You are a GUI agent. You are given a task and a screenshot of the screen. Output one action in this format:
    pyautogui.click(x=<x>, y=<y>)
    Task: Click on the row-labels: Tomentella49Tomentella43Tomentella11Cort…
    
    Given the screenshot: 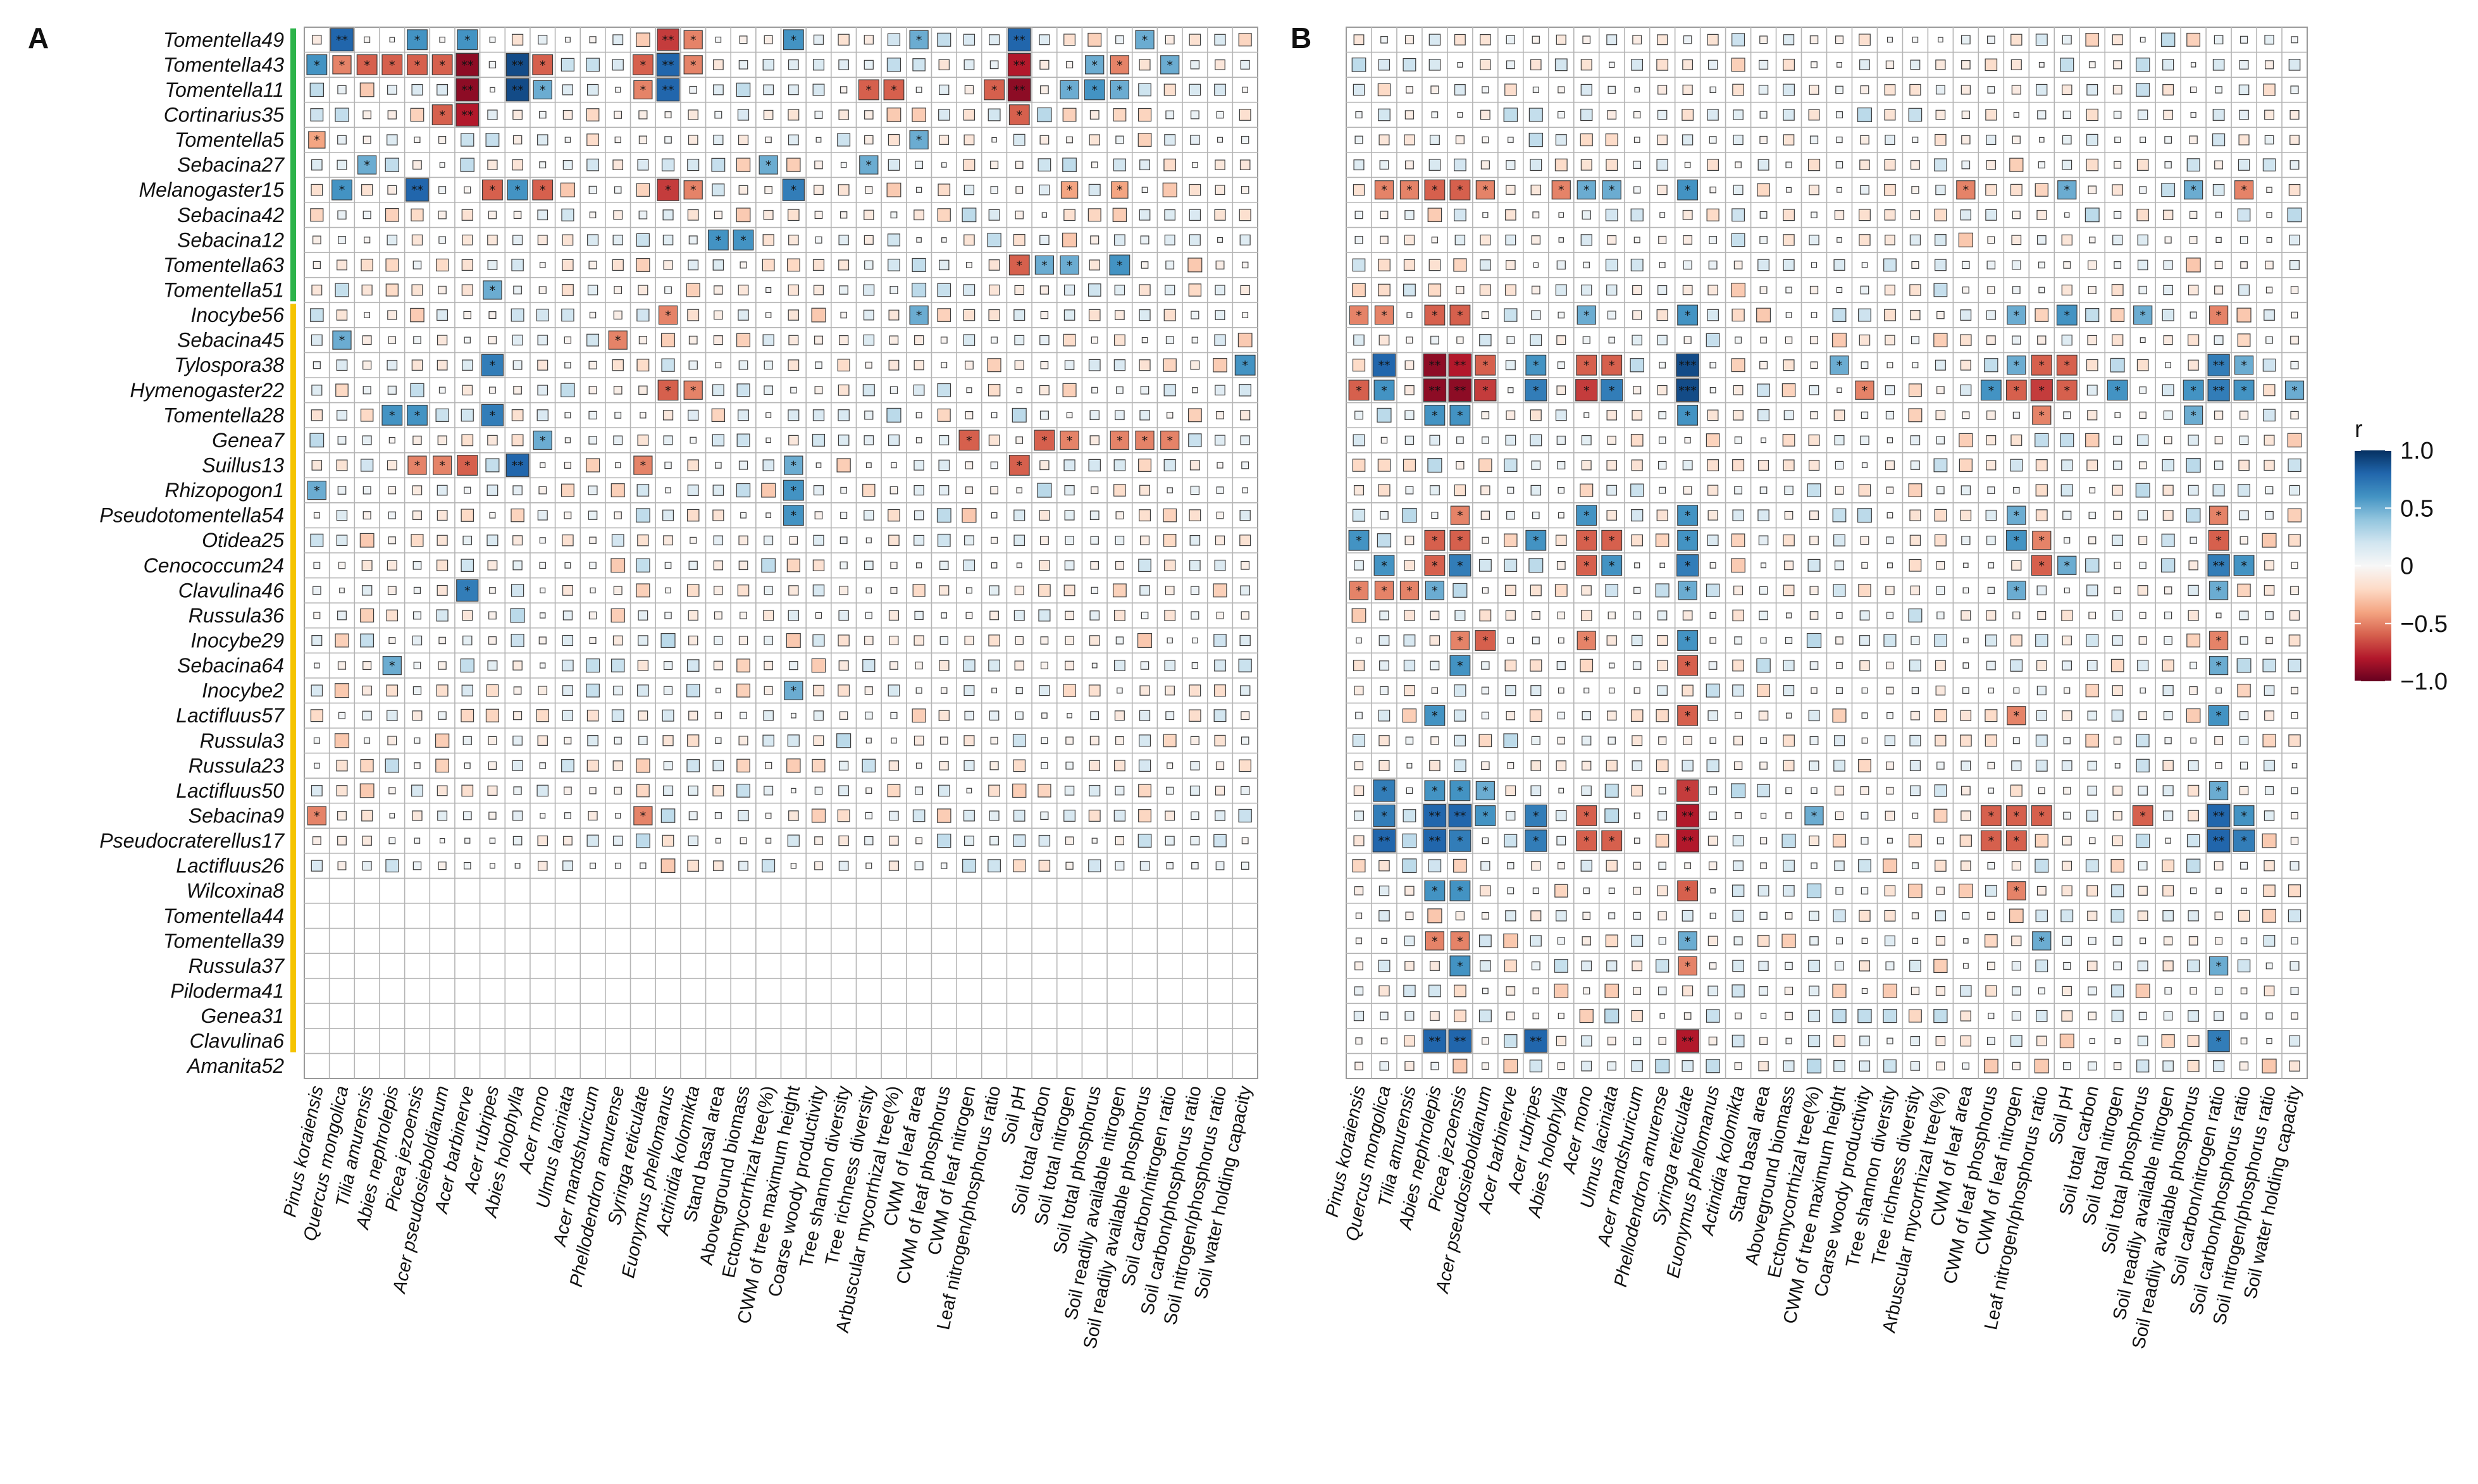 What is the action you would take?
    pyautogui.click(x=192, y=552)
    